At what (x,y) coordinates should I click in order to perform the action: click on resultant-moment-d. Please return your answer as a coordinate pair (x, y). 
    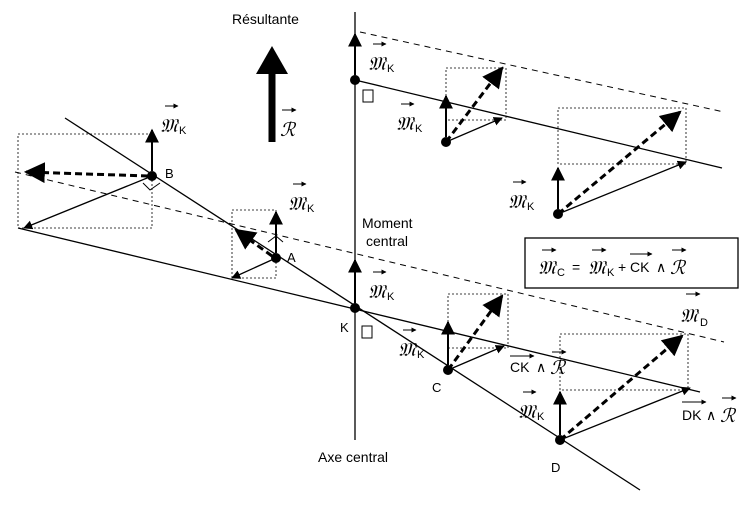
    Looking at the image, I should click on (621, 388).